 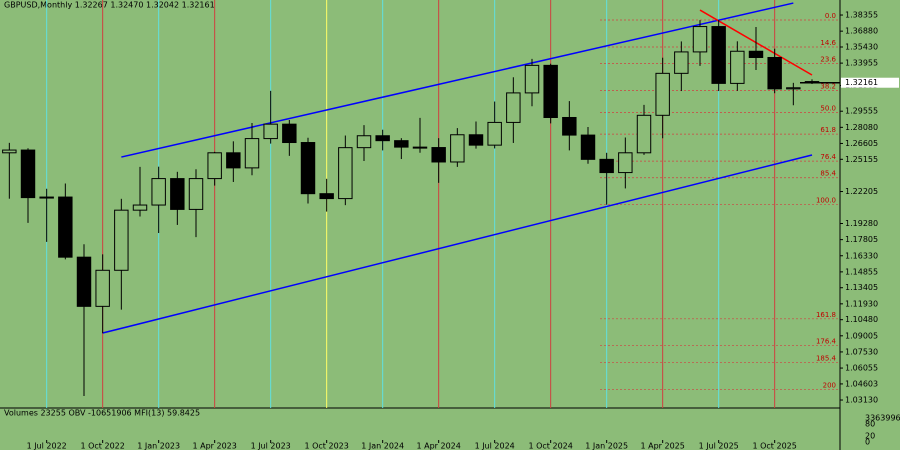 I want to click on y-tick-label: 1.29555, so click(x=861, y=111).